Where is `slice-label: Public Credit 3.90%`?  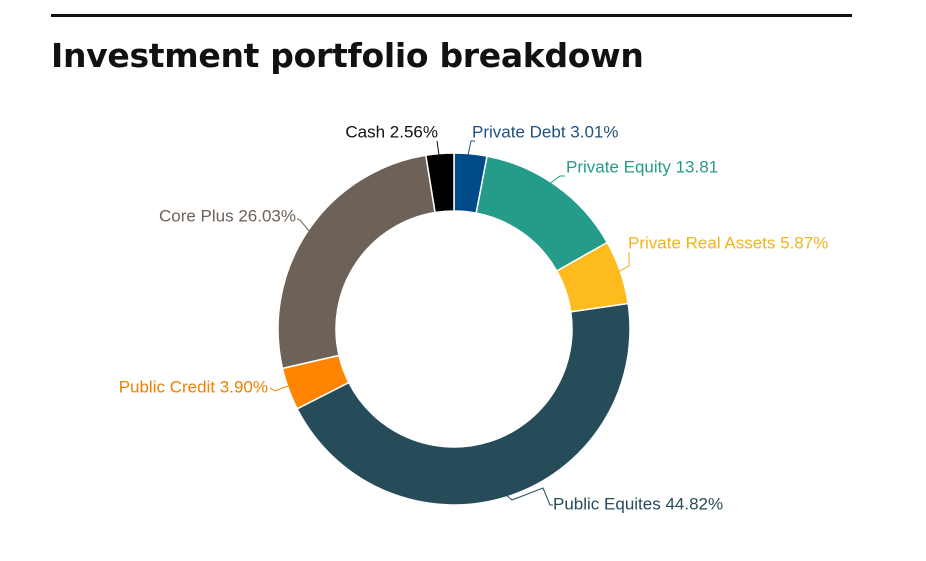
slice-label: Public Credit 3.90% is located at coordinates (193, 386).